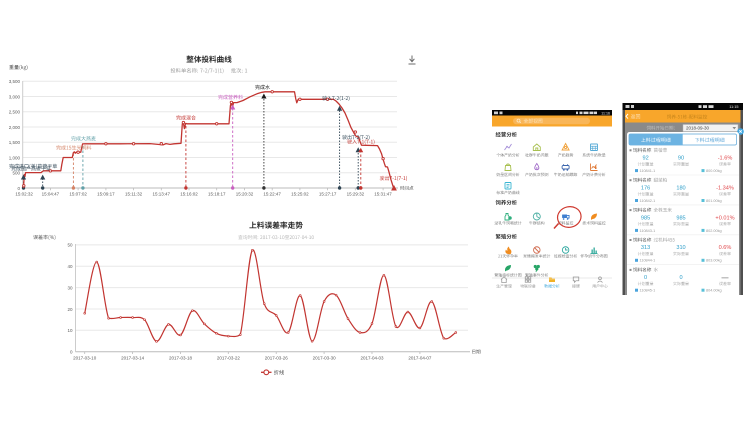 This screenshot has height=436, width=750. Describe the element at coordinates (277, 358) in the screenshot. I see `svg-text: 2017-03-26` at that location.